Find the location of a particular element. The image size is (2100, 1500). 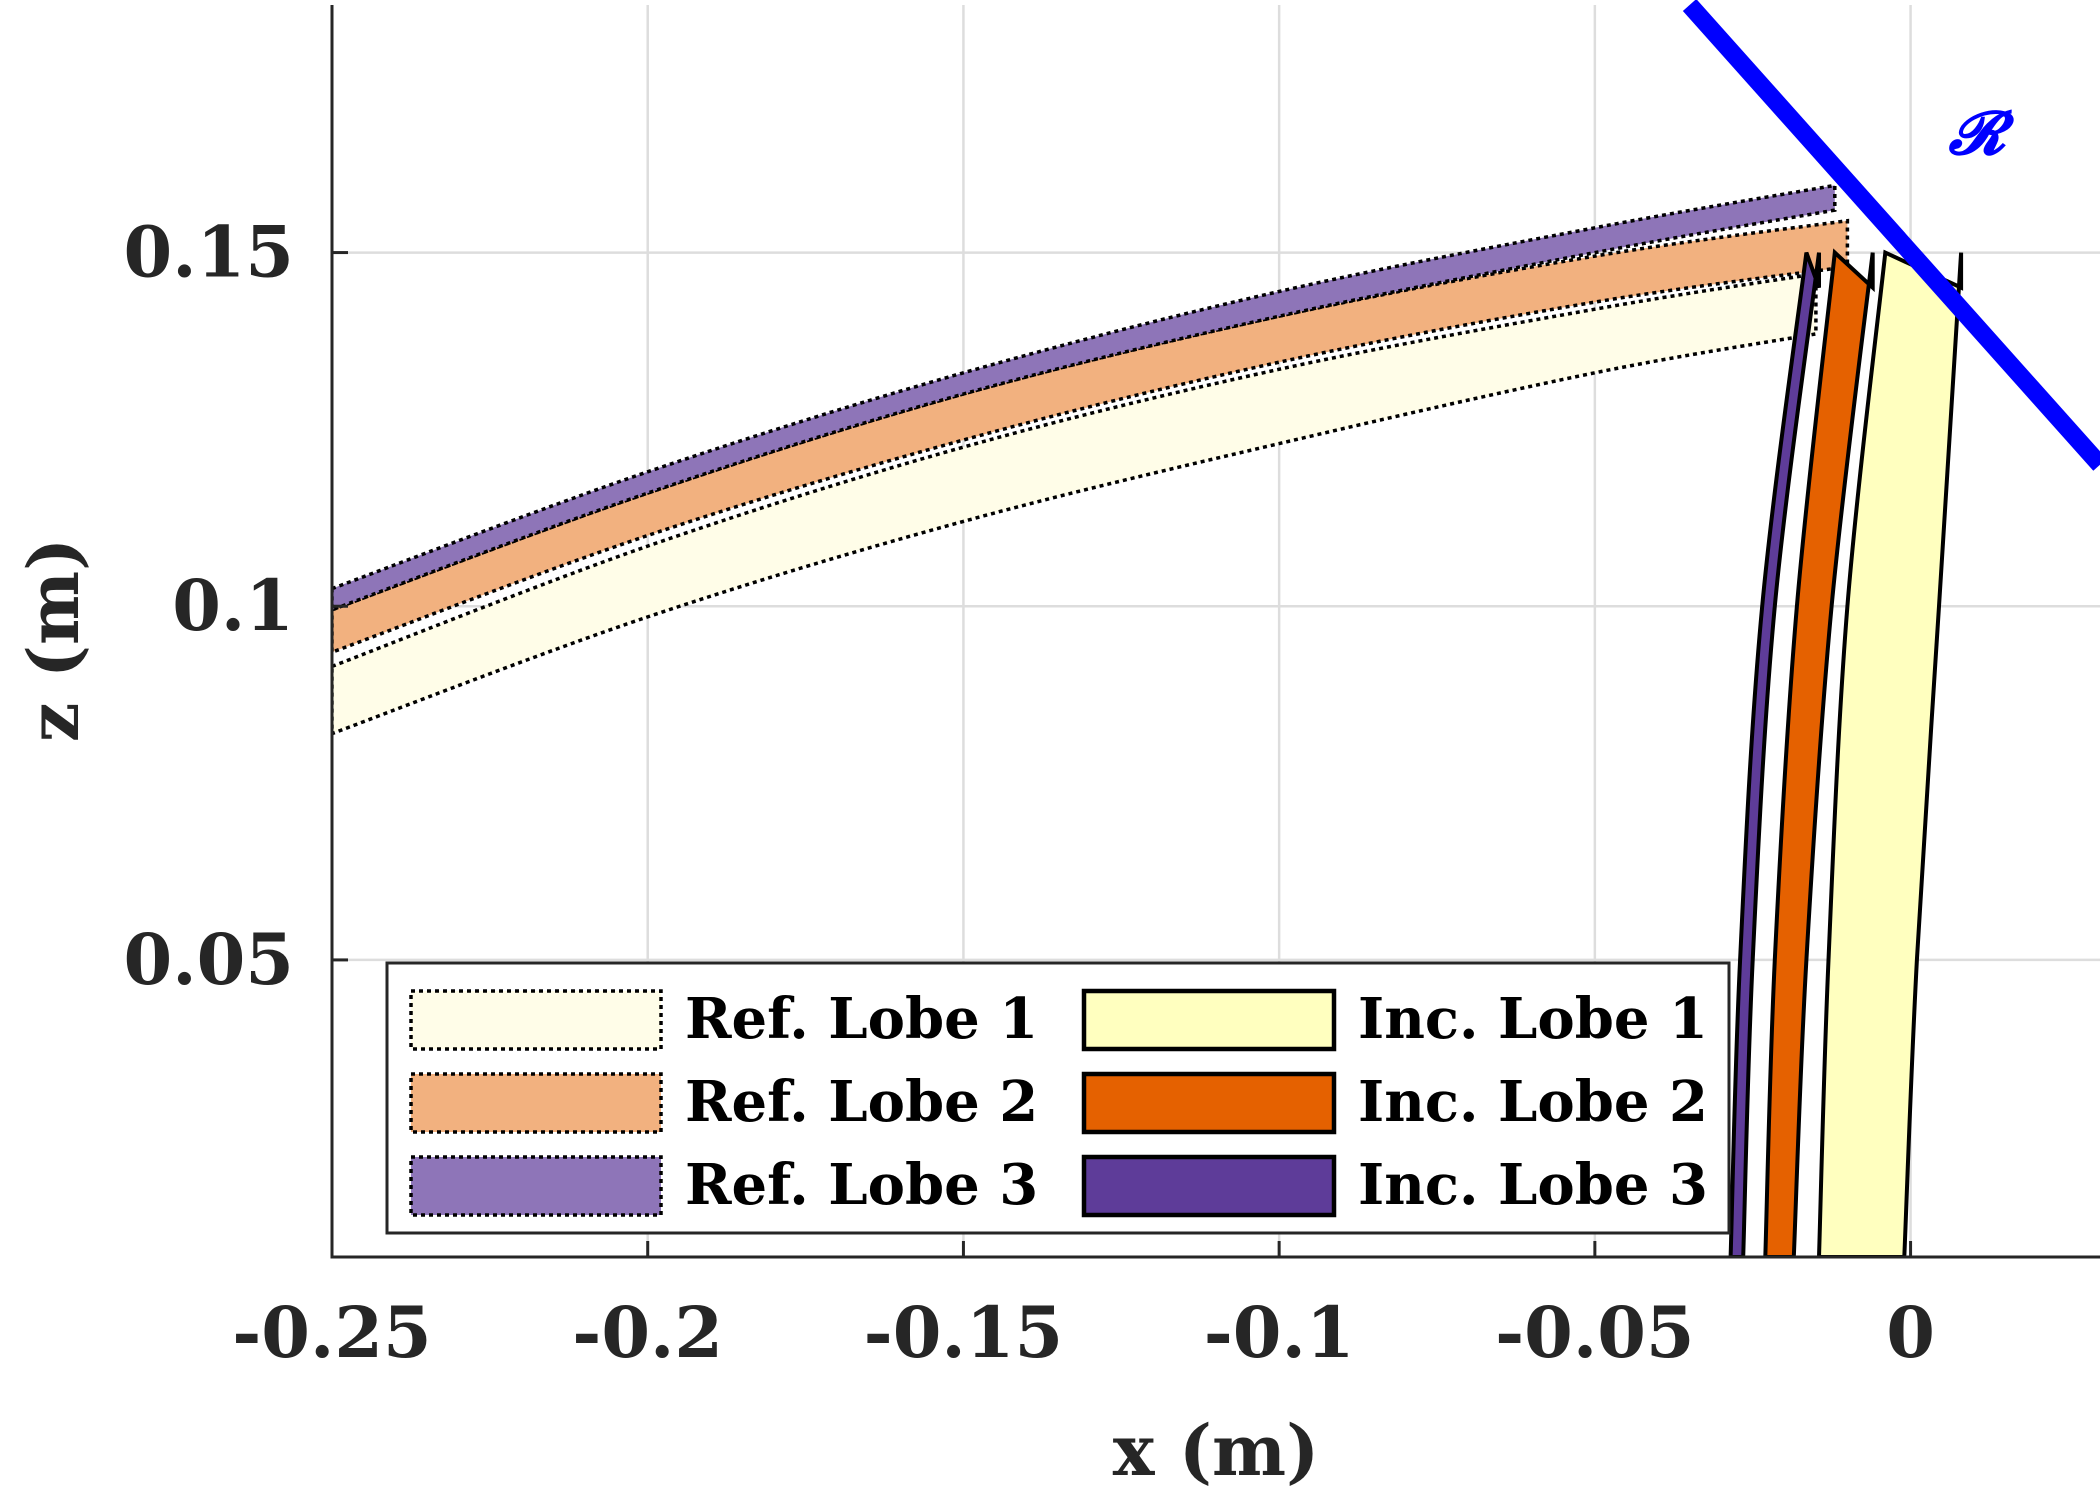

legend-label-inc-lobe-1: Inc. Lobe 1 is located at coordinates (1533, 1019).